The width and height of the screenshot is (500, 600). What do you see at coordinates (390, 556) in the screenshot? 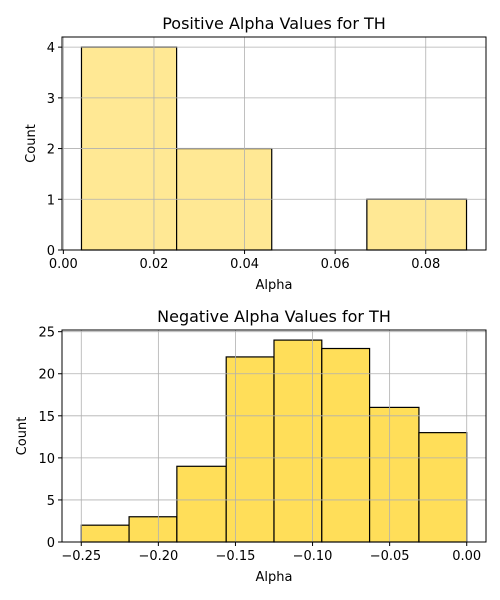
I see `x-tick-label: −0.05` at bounding box center [390, 556].